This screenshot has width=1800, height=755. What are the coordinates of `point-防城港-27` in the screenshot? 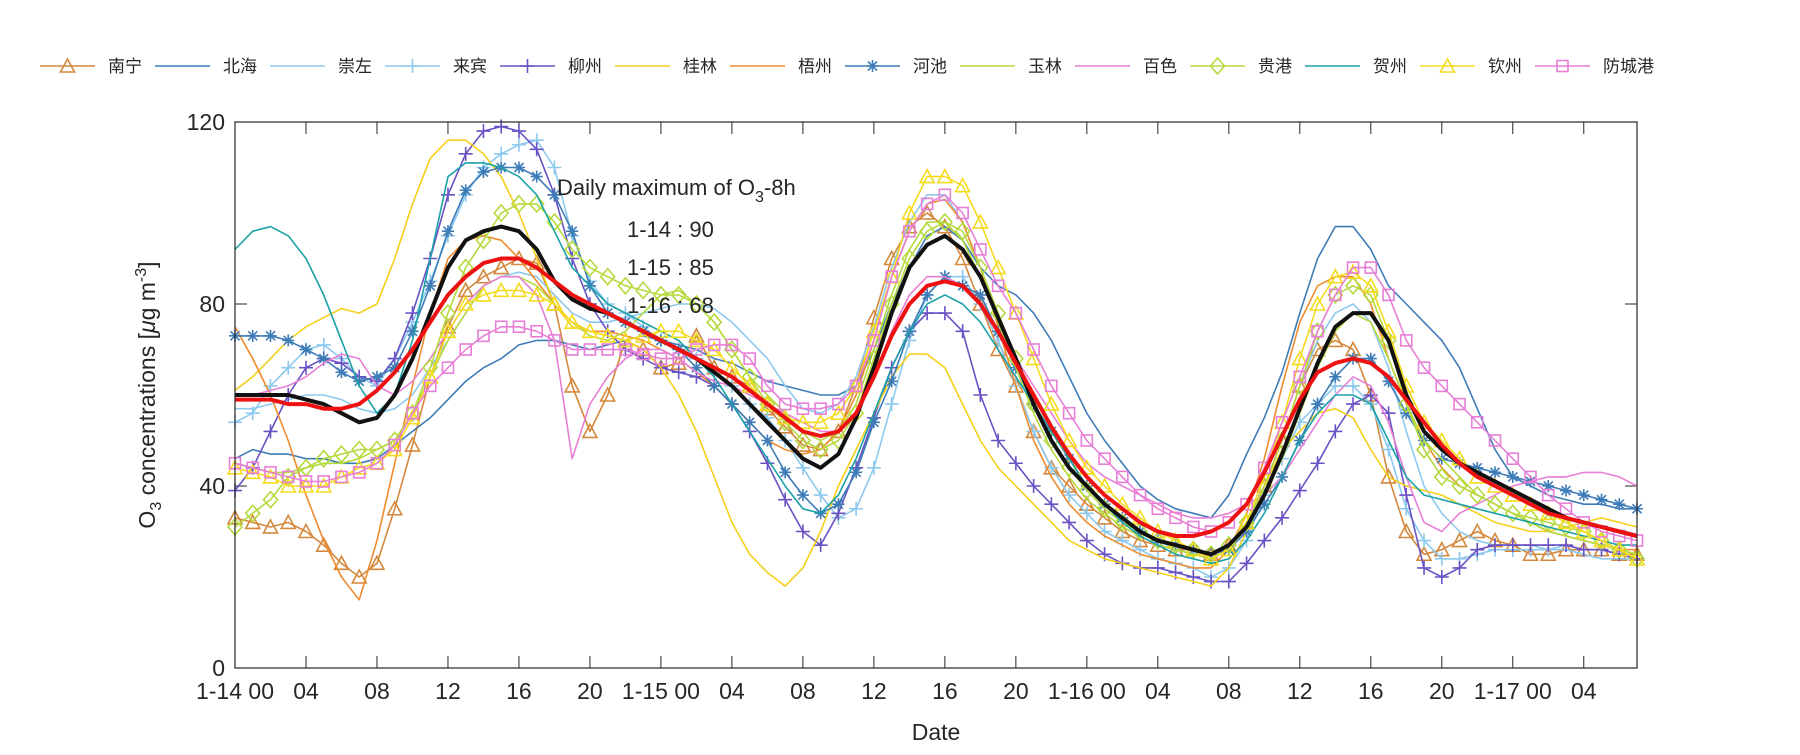 It's located at (714, 345).